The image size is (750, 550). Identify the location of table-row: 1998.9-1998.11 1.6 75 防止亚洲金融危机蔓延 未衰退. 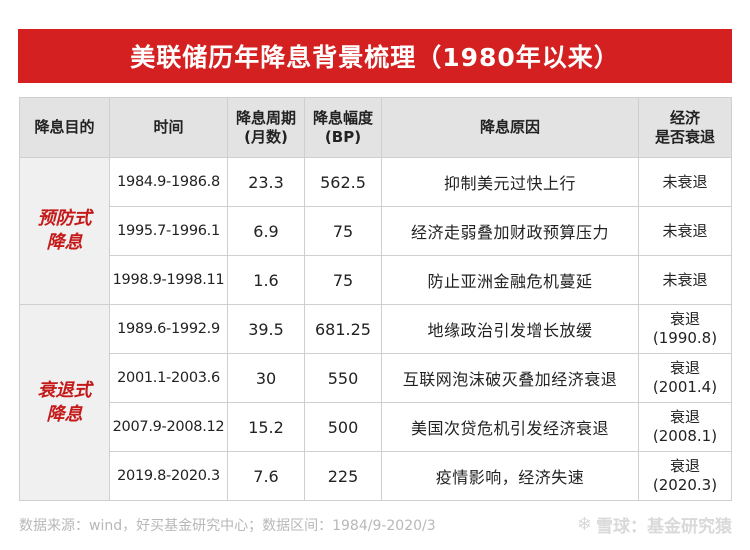
(376, 280).